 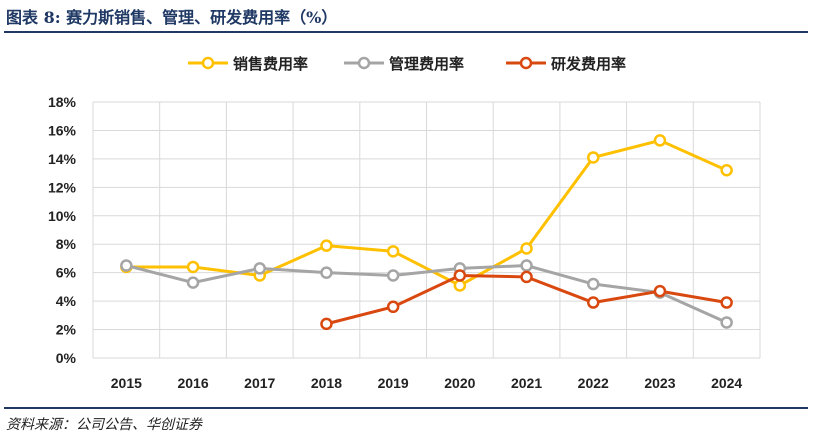 I want to click on x-tick-label: 2020, so click(x=459, y=383).